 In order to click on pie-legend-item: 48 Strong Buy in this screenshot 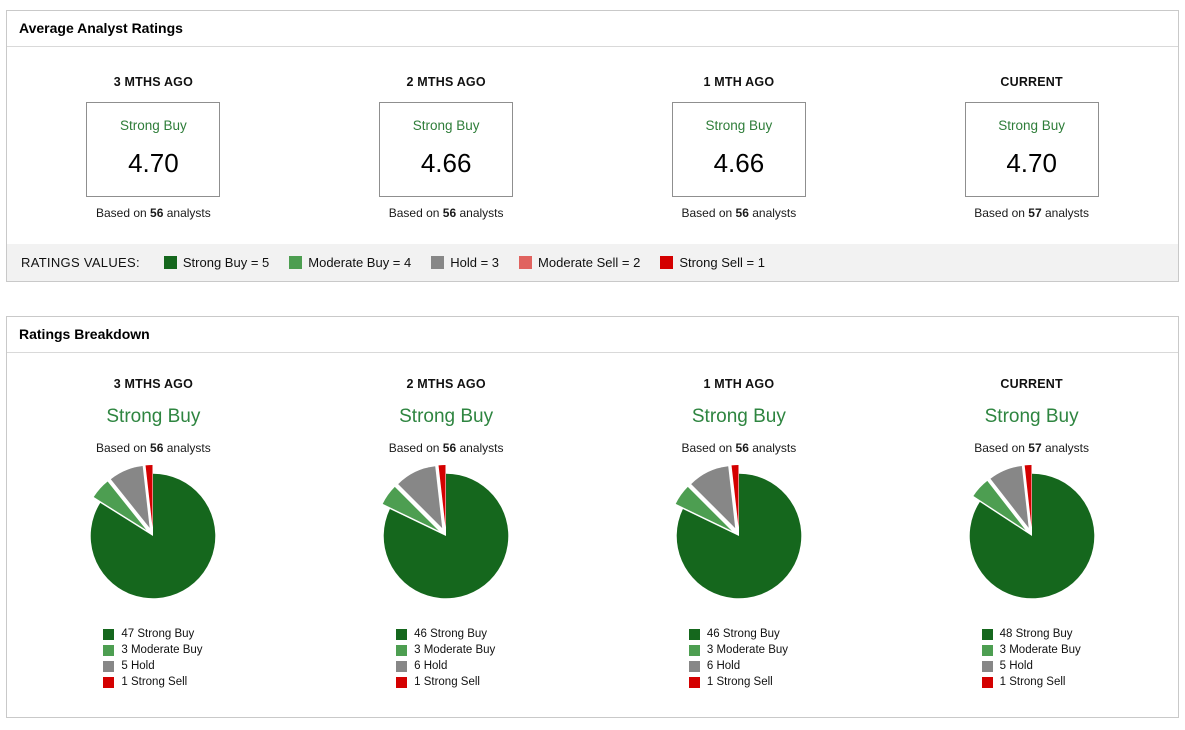, I will do `click(1031, 634)`.